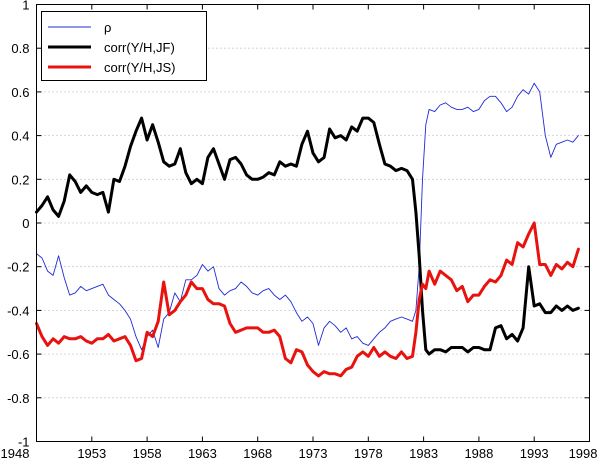 The height and width of the screenshot is (461, 600). What do you see at coordinates (257, 453) in the screenshot?
I see `x-tick-label: 1968` at bounding box center [257, 453].